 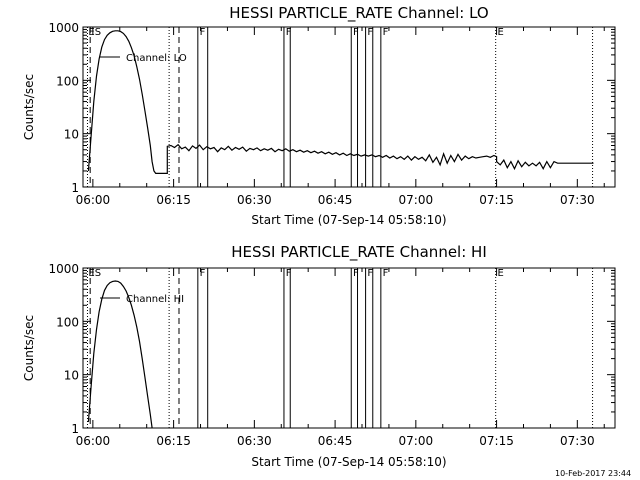 I want to click on plot-timestamp: 10-Feb-2017 23:44, so click(x=593, y=473).